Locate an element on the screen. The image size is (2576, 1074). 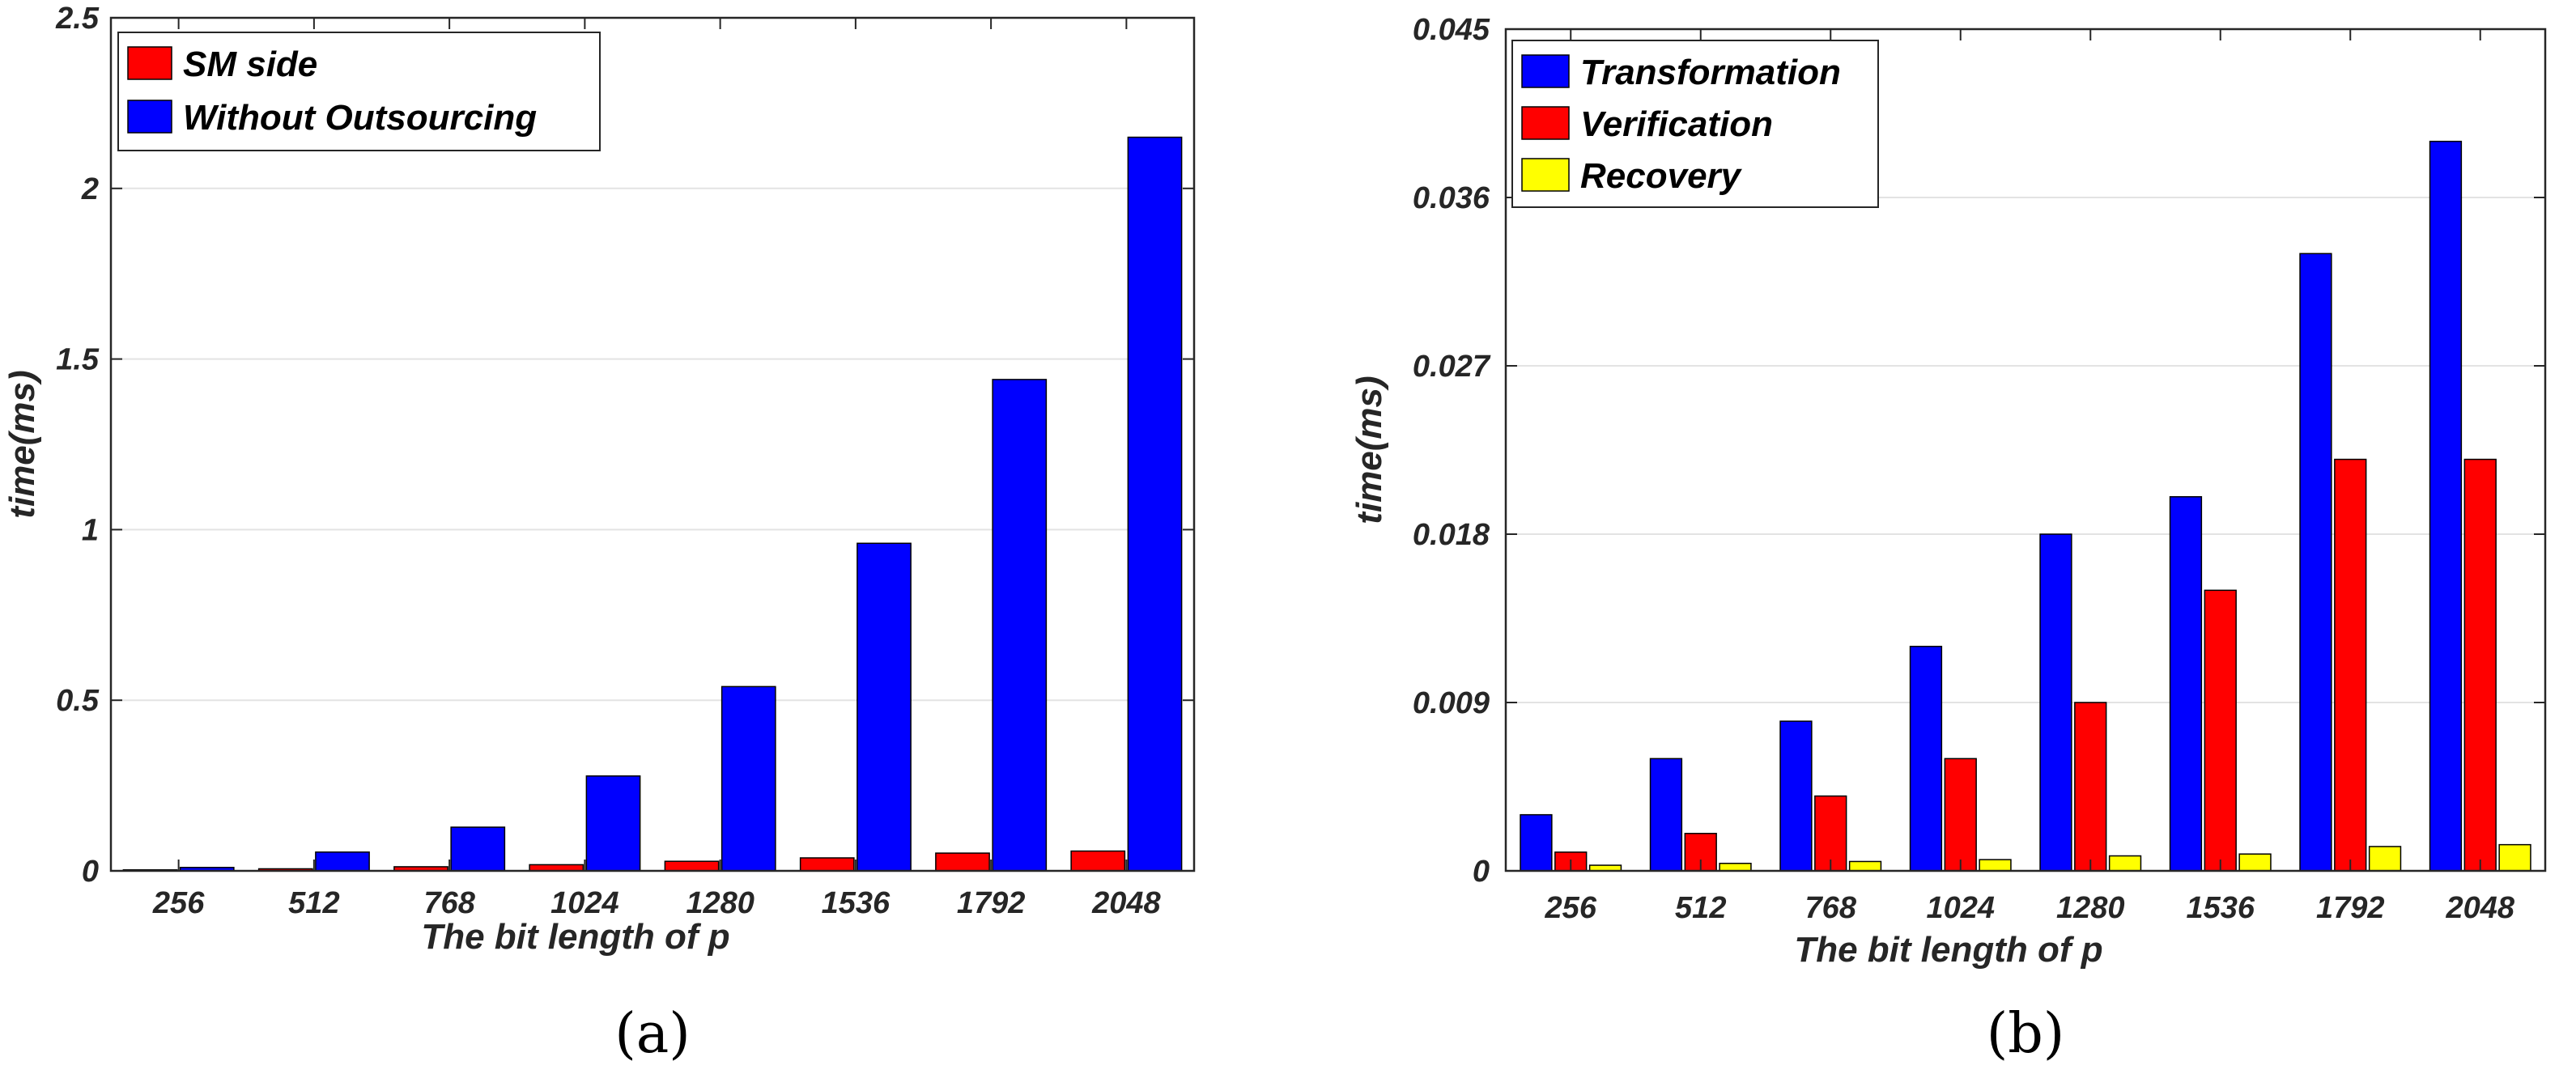
legend-label: Without Outsourcing is located at coordinates (360, 118).